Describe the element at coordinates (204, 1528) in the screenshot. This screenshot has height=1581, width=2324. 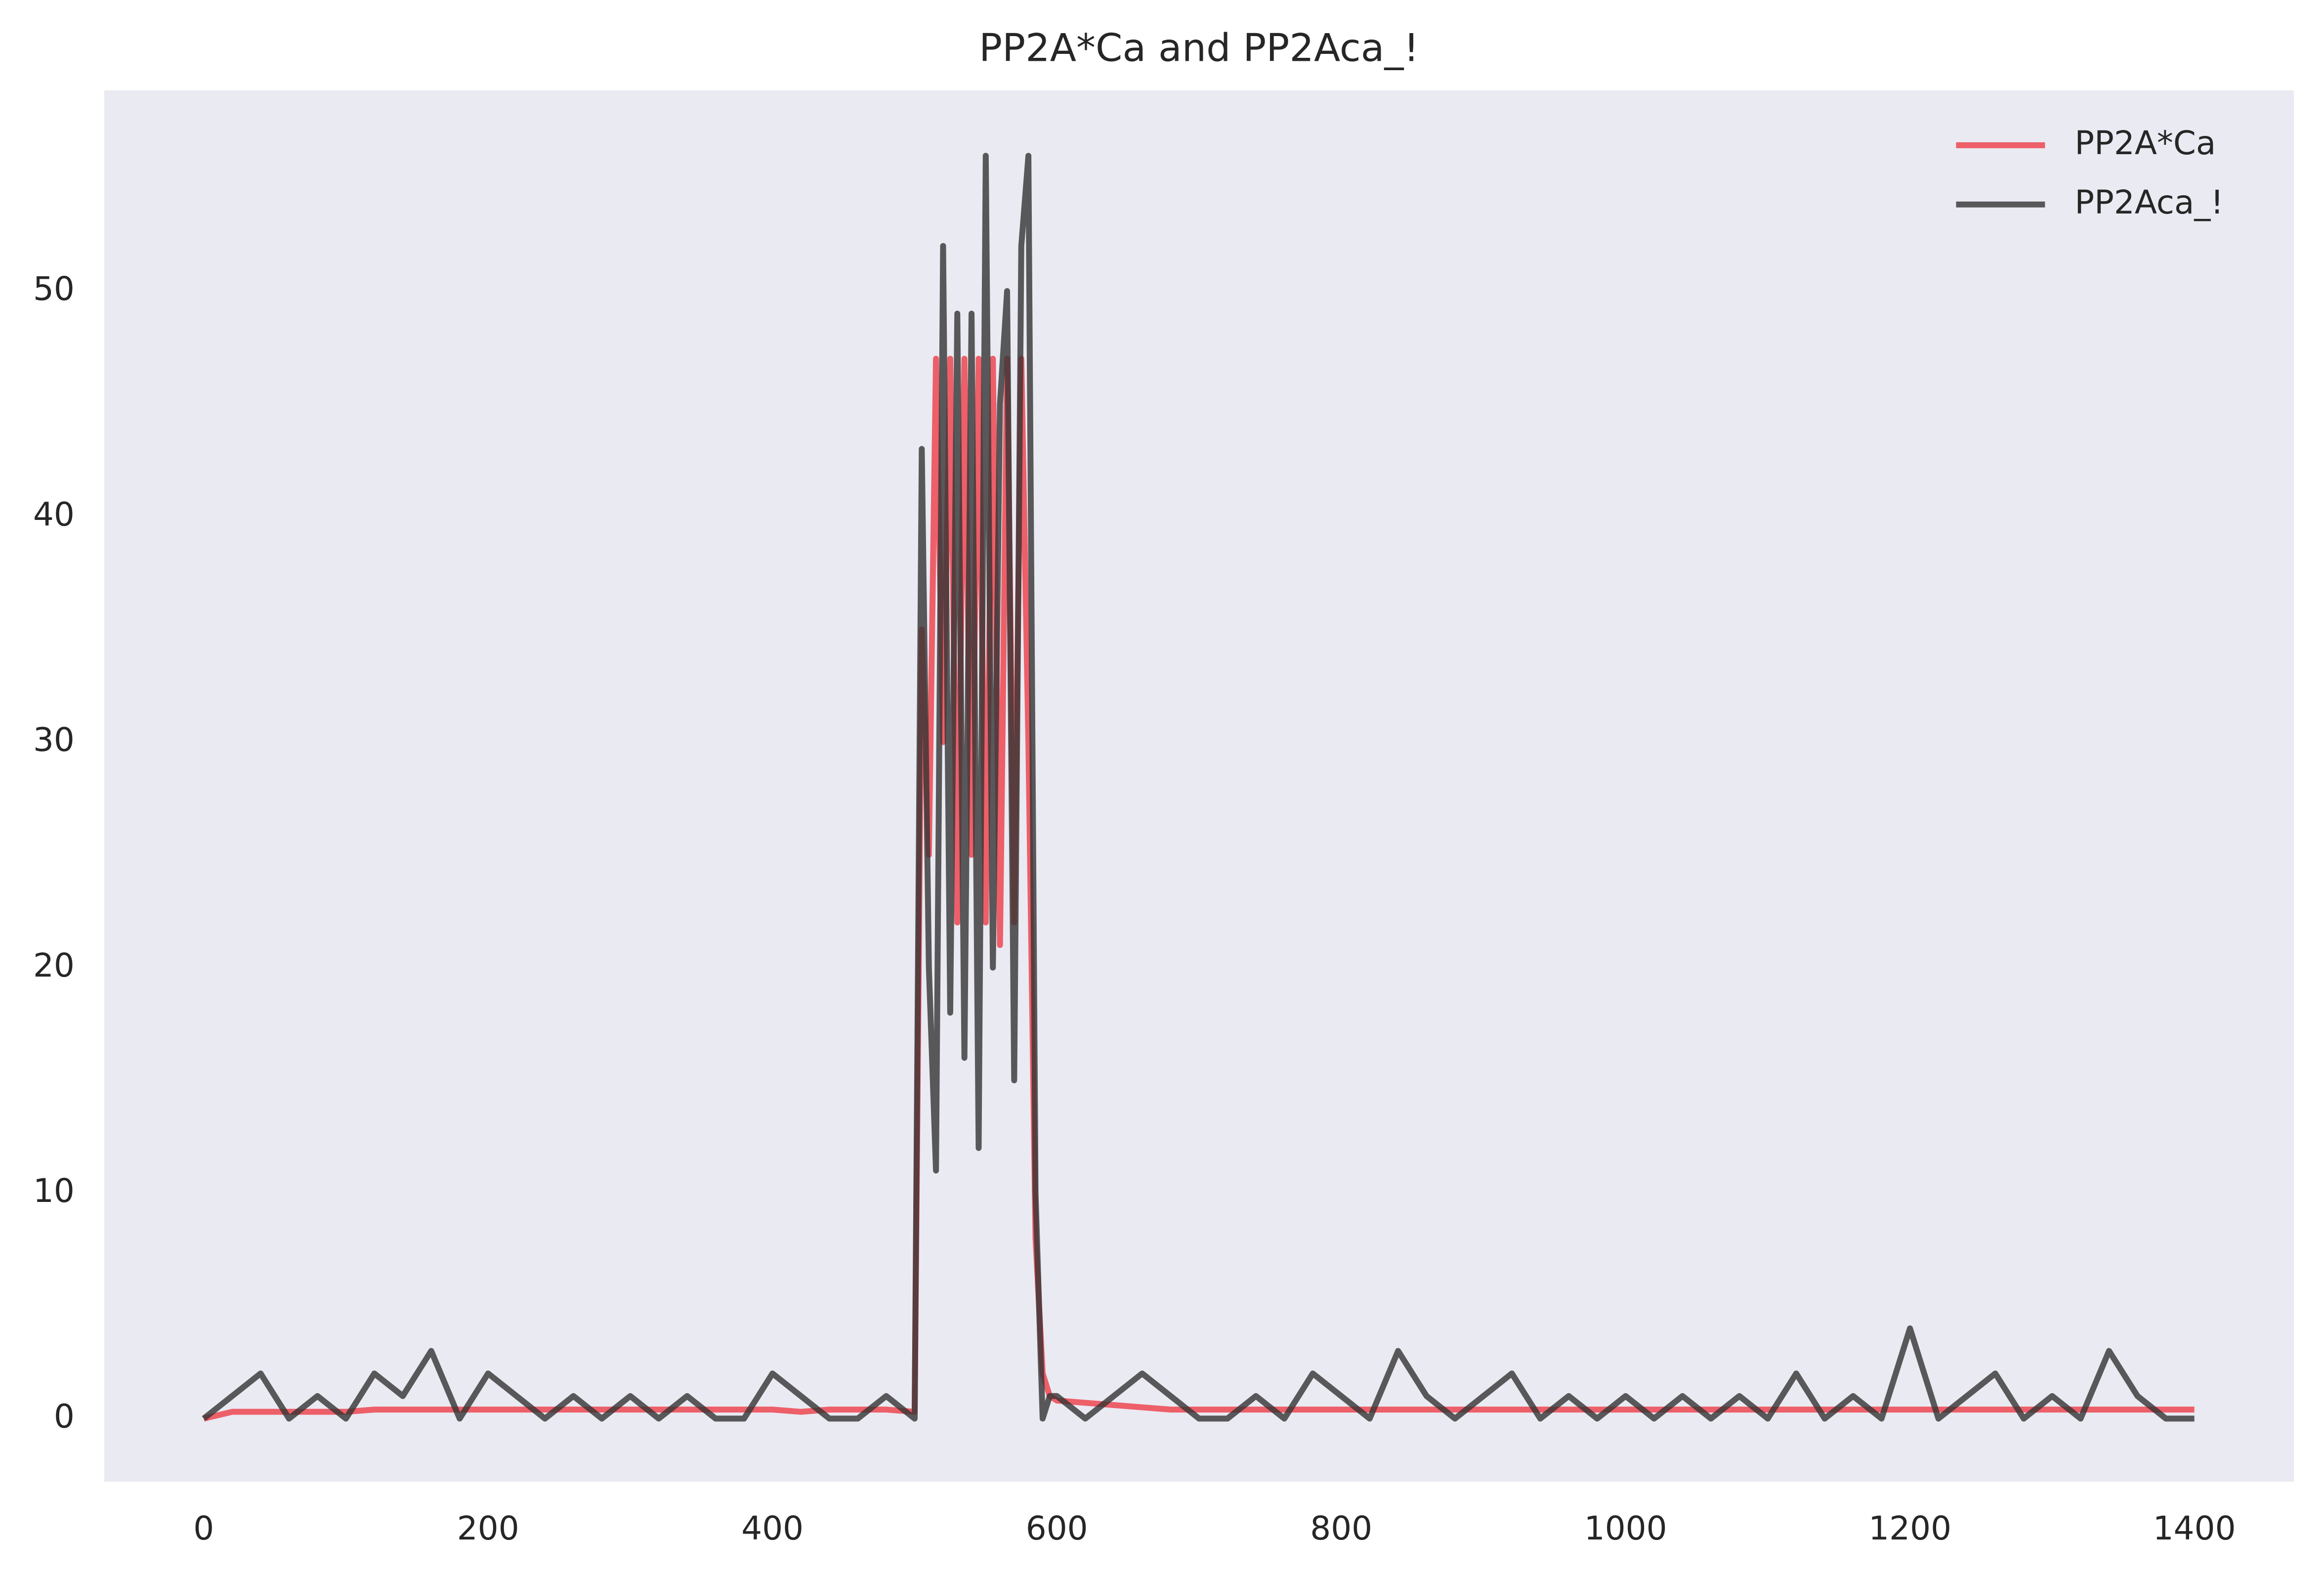
I see `x-tick-label: 0` at that location.